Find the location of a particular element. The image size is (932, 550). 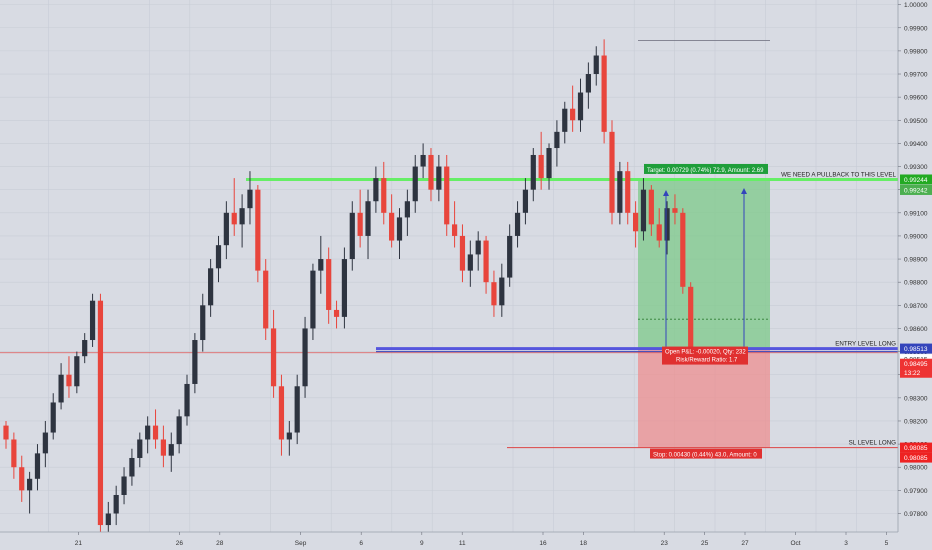

open-label-bg is located at coordinates (705, 355).